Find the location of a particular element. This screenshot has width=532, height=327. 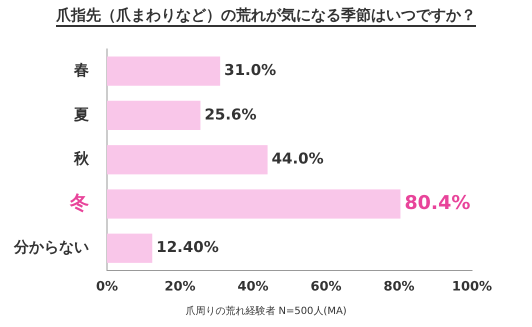

x-tick-label: 80% is located at coordinates (399, 287).